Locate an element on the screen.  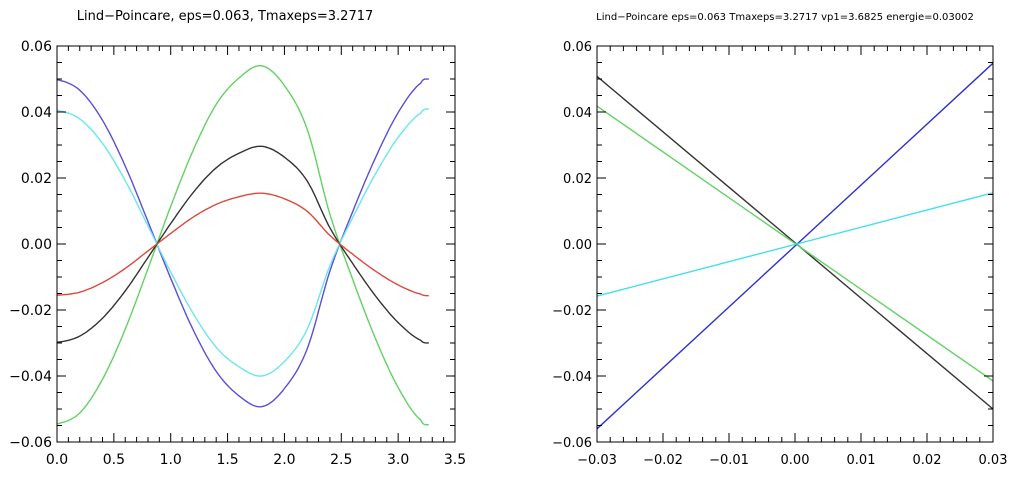
chart-title: Lind−Poincare, eps=0.063, Tmaxeps=3.2717 is located at coordinates (225, 16).